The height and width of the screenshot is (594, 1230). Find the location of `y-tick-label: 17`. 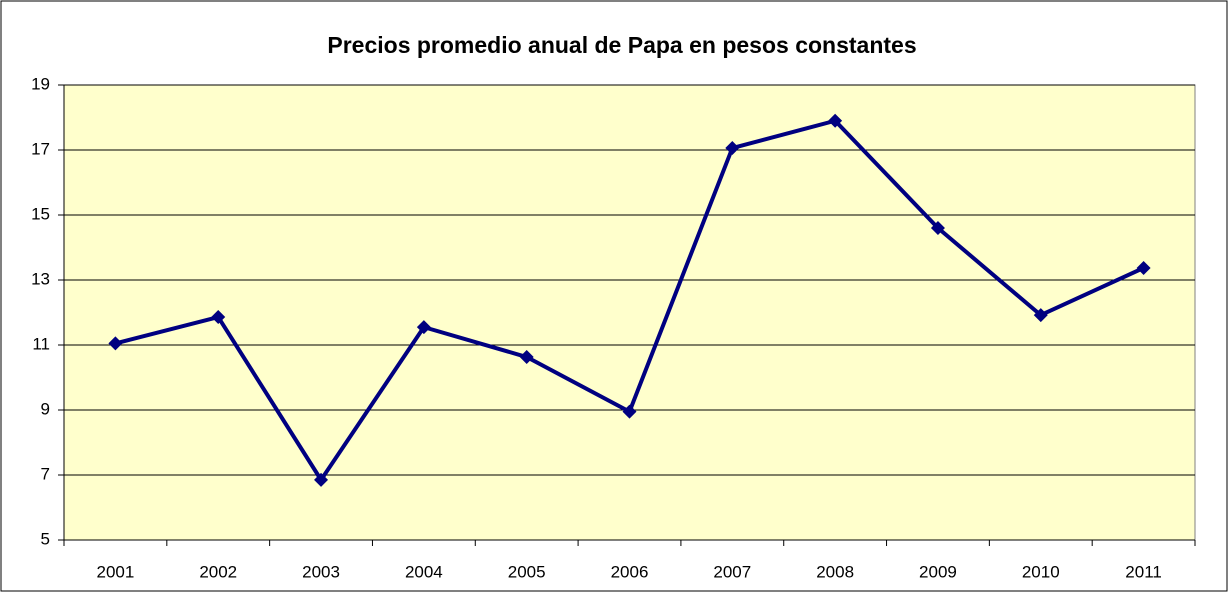

y-tick-label: 17 is located at coordinates (40, 148).